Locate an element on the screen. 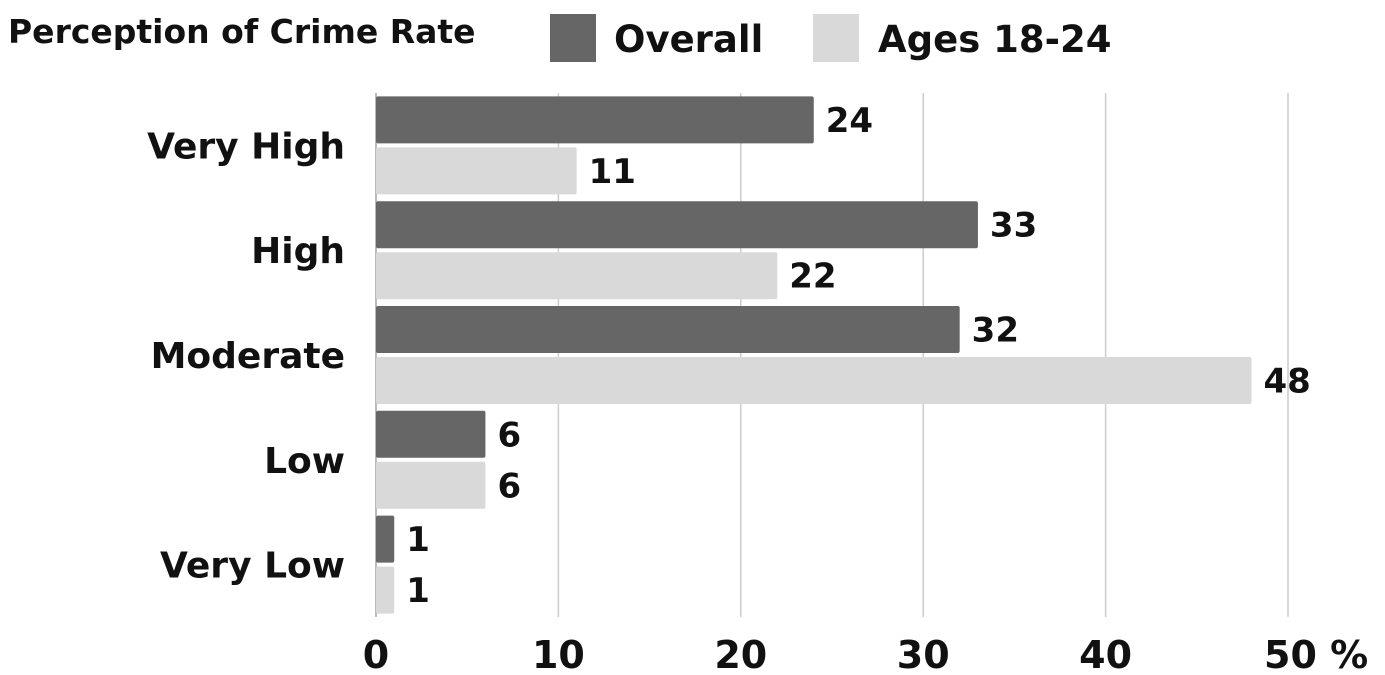  bar-moderate-overall is located at coordinates (668, 329).